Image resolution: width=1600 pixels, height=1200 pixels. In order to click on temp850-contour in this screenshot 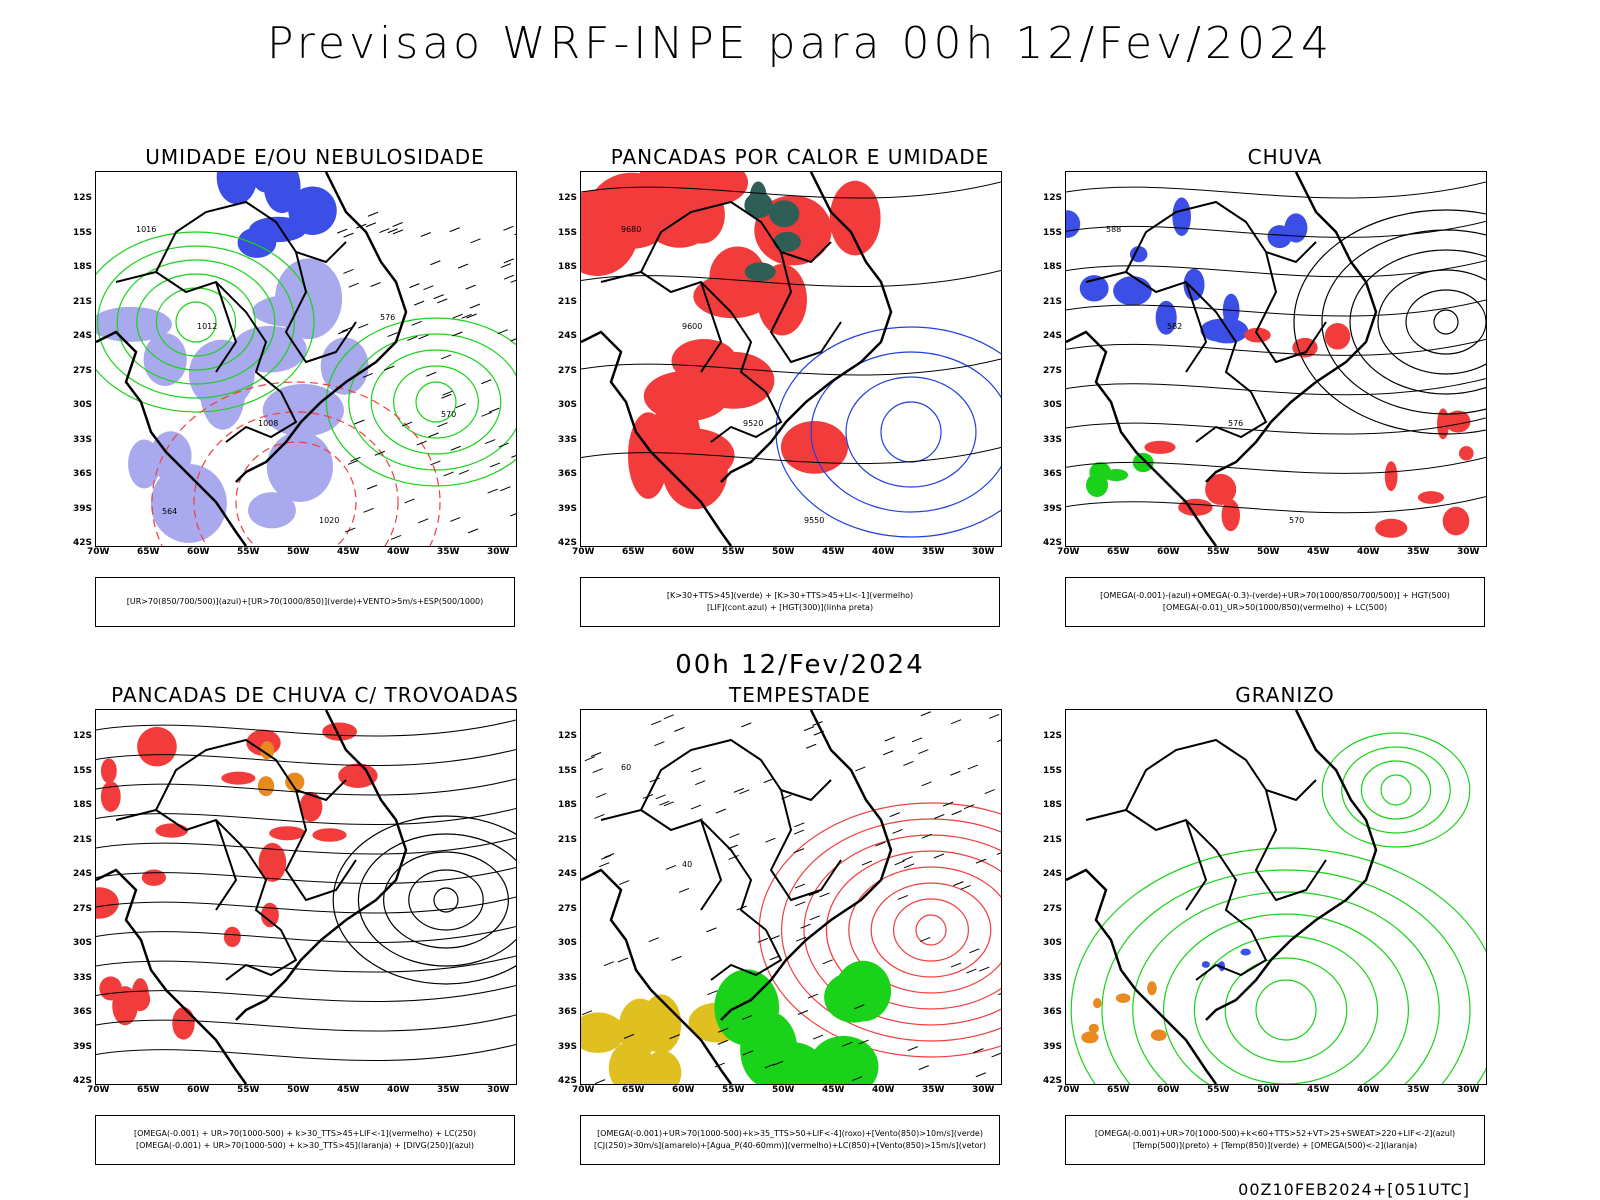, I will do `click(1396, 790)`.